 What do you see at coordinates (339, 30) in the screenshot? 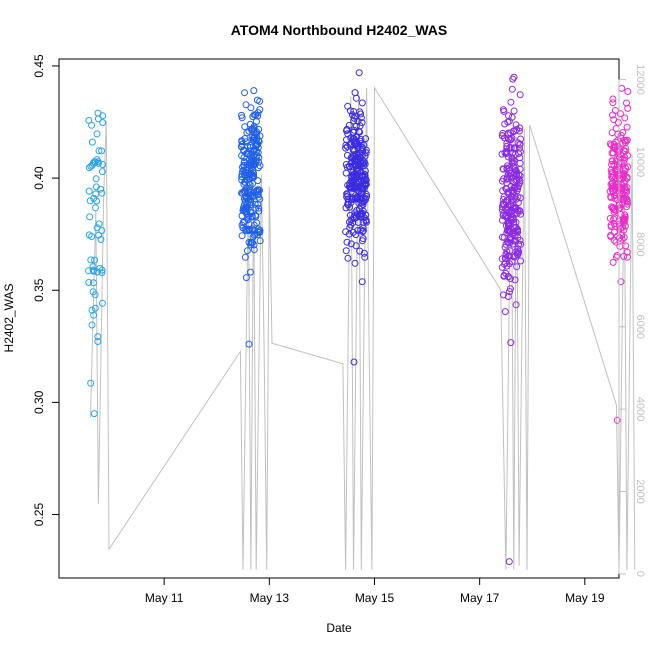
I see `chart-title: ATOM4 Northbound H2402_WAS` at bounding box center [339, 30].